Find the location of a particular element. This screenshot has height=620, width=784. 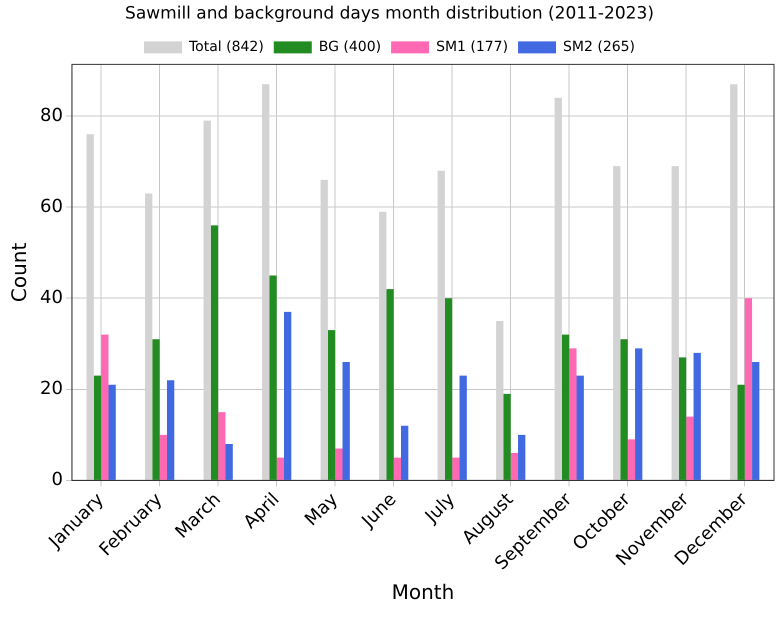

y-tick-label: 40 is located at coordinates (51, 297).